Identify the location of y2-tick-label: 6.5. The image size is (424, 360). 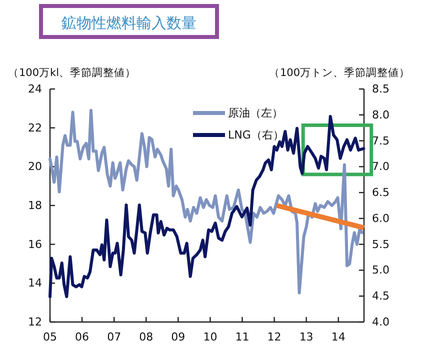
(381, 193).